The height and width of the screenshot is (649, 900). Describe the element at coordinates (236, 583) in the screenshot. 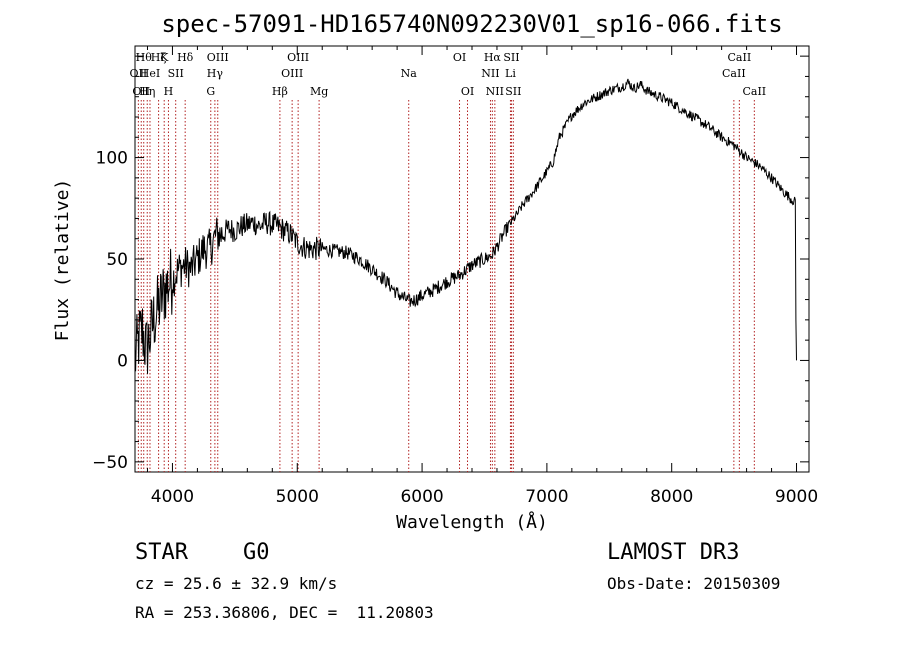

I see `redshift-cz: cz = 25.6 ± 32.9 km/s` at that location.